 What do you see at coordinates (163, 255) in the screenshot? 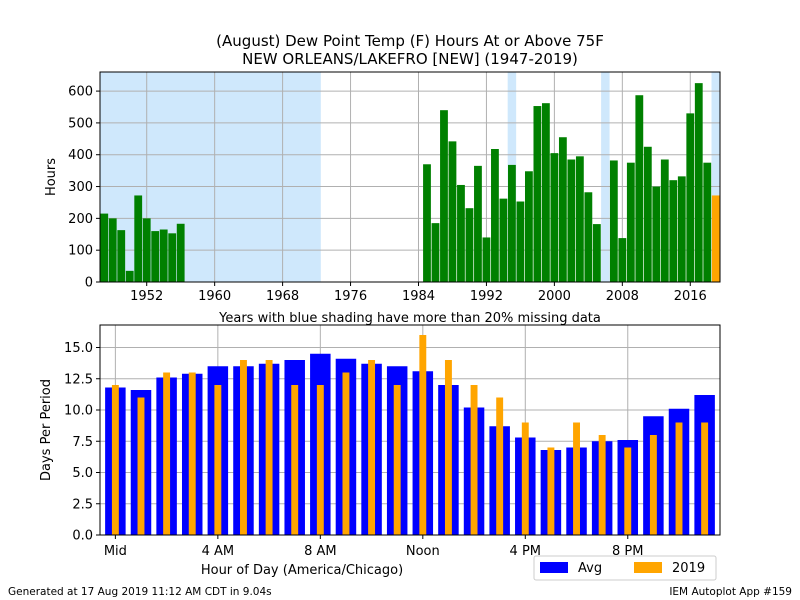
I see `year-bar-1954` at bounding box center [163, 255].